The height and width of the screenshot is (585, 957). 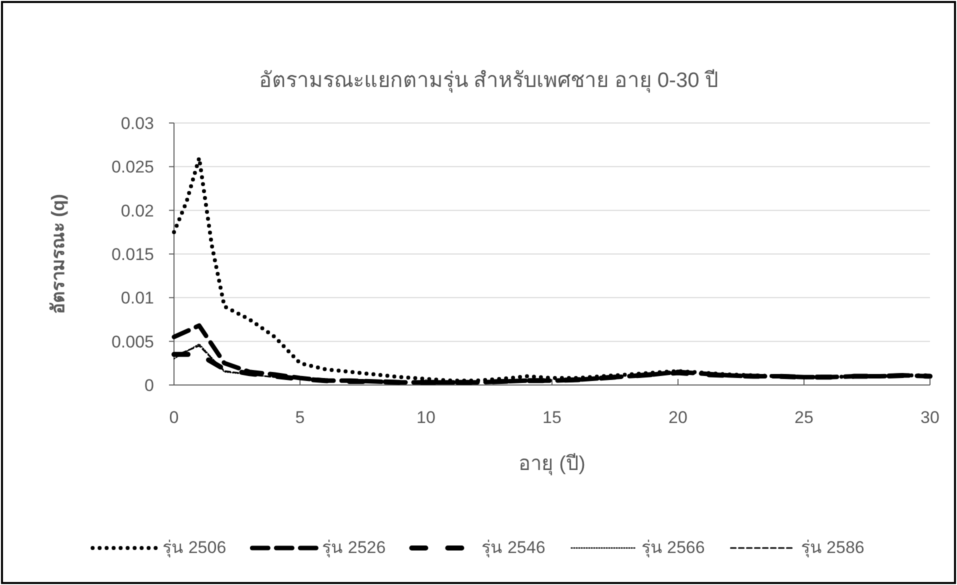 What do you see at coordinates (132, 167) in the screenshot?
I see `y-tick-label: 0.025` at bounding box center [132, 167].